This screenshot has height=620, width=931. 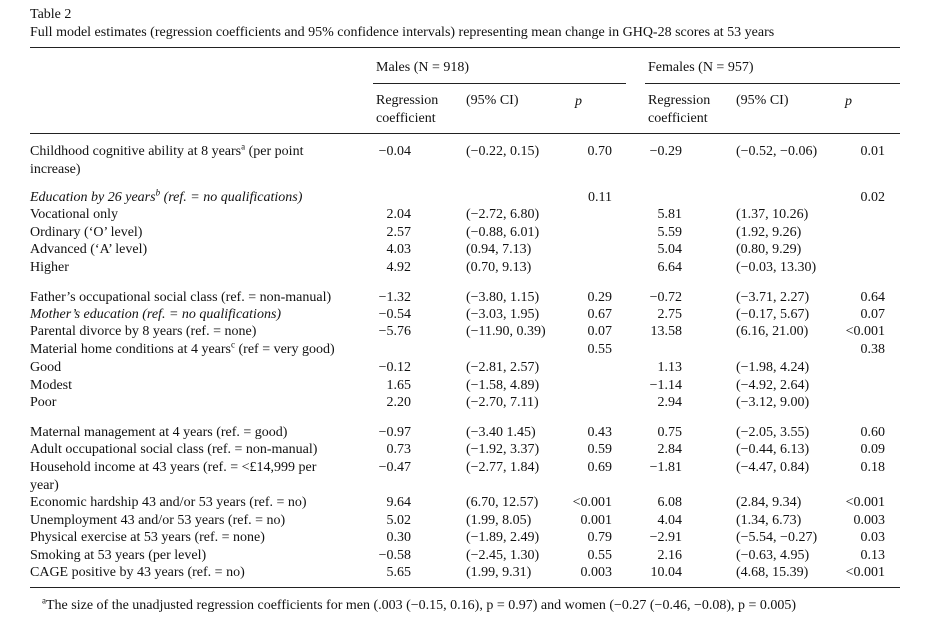 What do you see at coordinates (399, 502) in the screenshot?
I see `cell-m-coef: 9.64` at bounding box center [399, 502].